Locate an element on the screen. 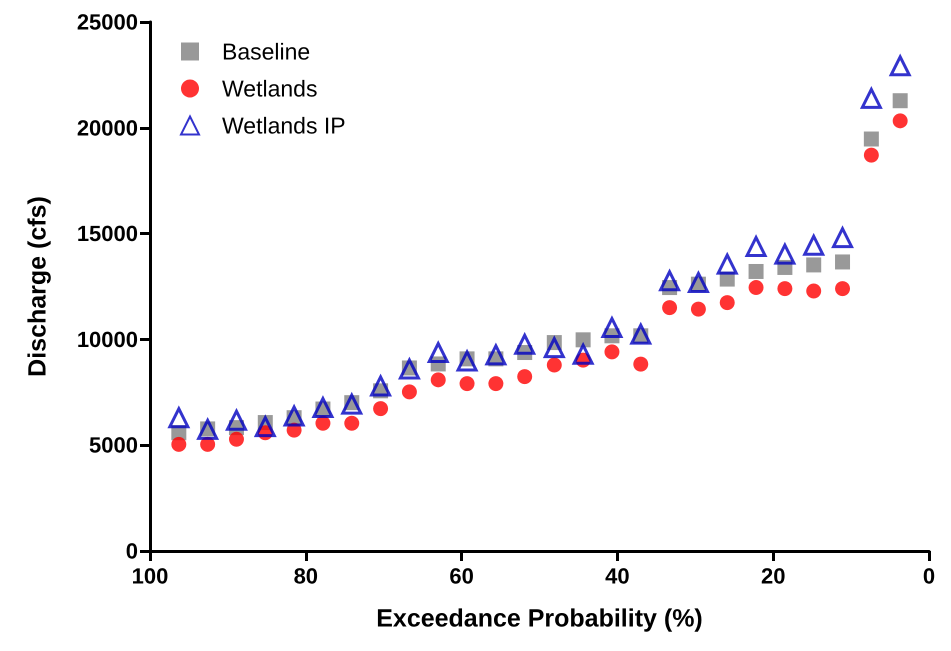  x-tick-label: 60 is located at coordinates (461, 576).